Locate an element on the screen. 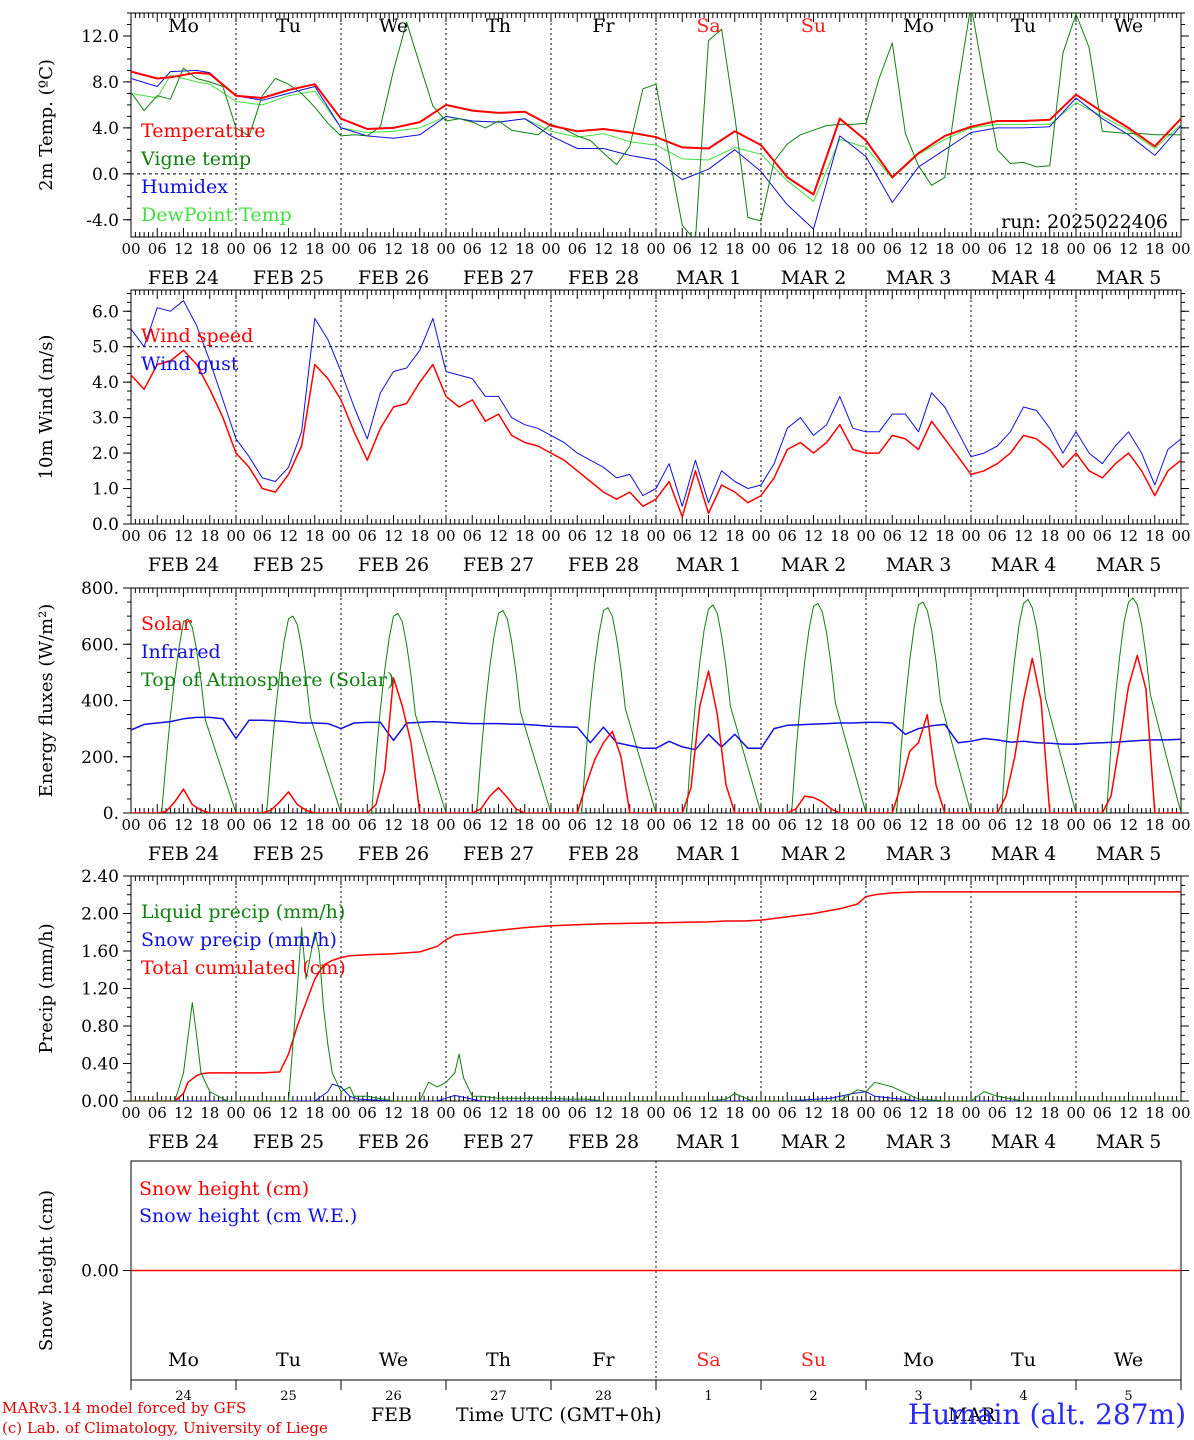 The height and width of the screenshot is (1440, 1194). date-label: MAR 3 is located at coordinates (919, 565).